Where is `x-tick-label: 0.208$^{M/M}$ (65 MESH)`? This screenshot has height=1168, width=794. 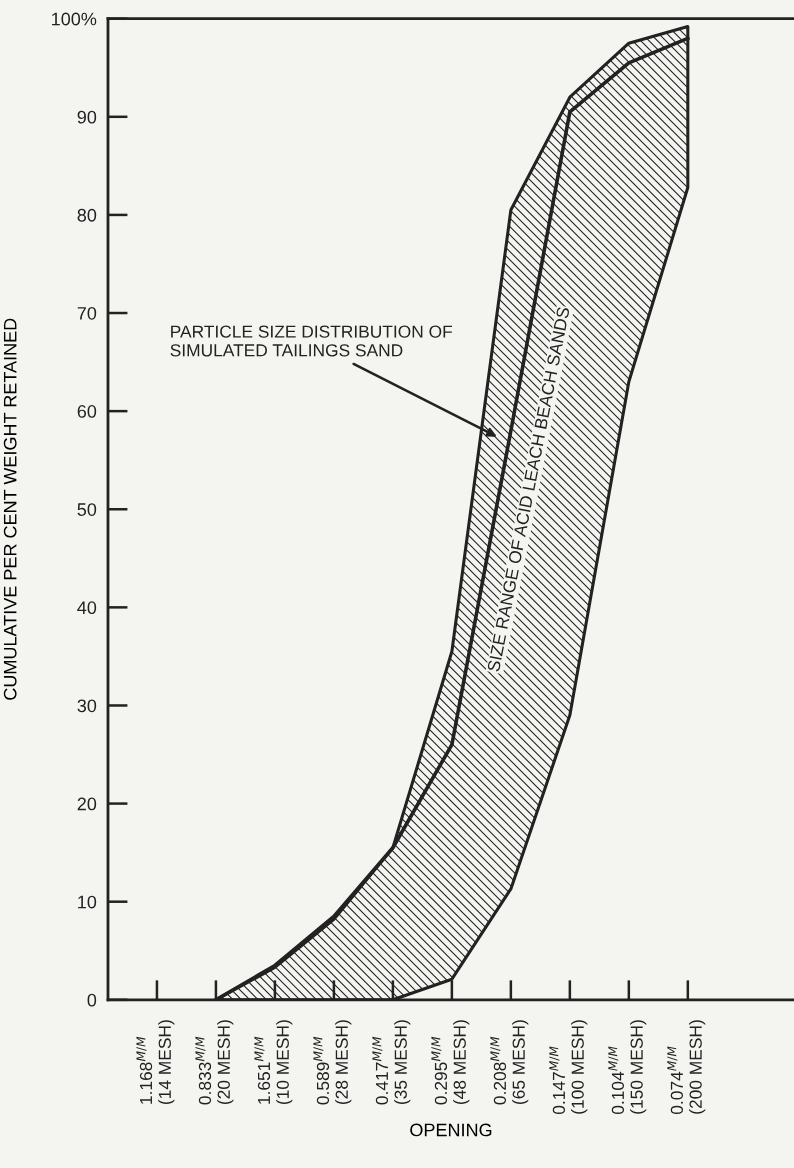
x-tick-label: 0.208$^{M/M}$ (65 MESH) is located at coordinates (509, 1062).